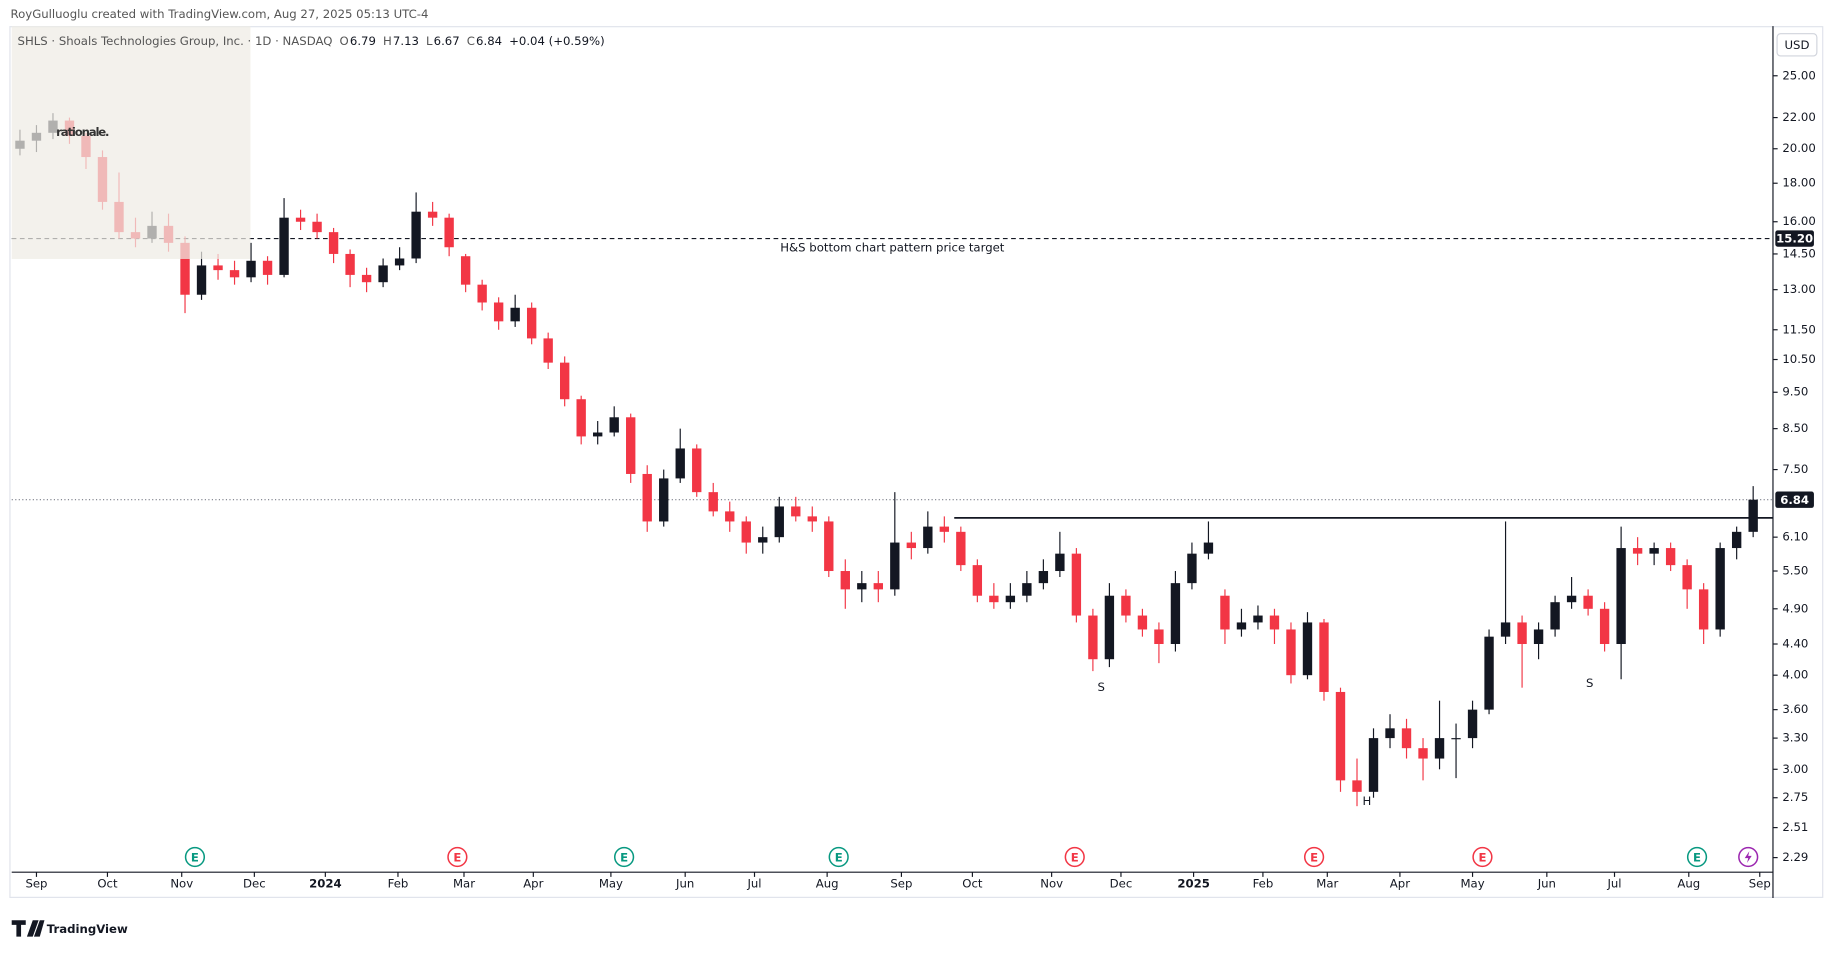  Describe the element at coordinates (1798, 329) in the screenshot. I see `y-tick-label: 11.50` at that location.